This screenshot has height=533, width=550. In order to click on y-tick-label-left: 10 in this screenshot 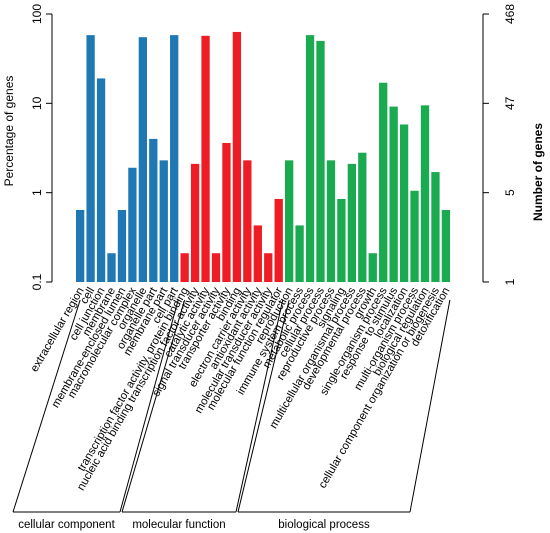, I will do `click(37, 103)`.